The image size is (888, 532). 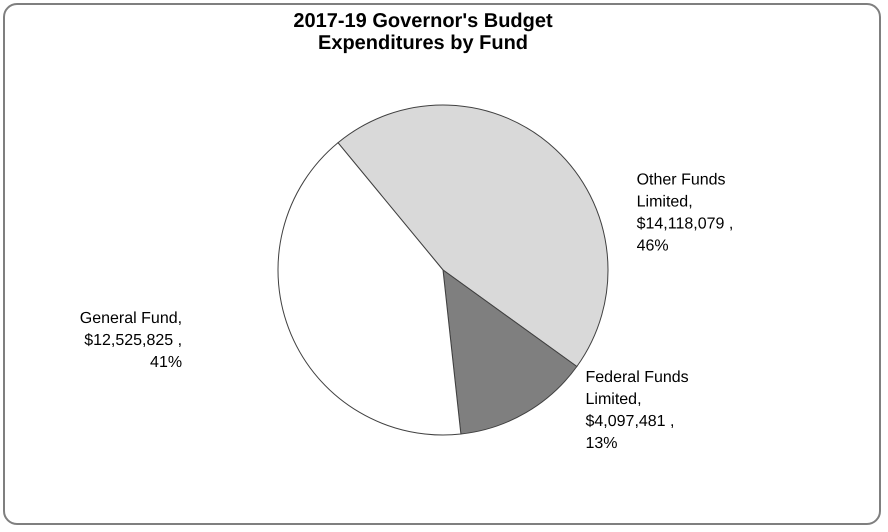 What do you see at coordinates (423, 32) in the screenshot?
I see `chart-title: 2017-19 Governor's Budget Expenditures by Fund` at bounding box center [423, 32].